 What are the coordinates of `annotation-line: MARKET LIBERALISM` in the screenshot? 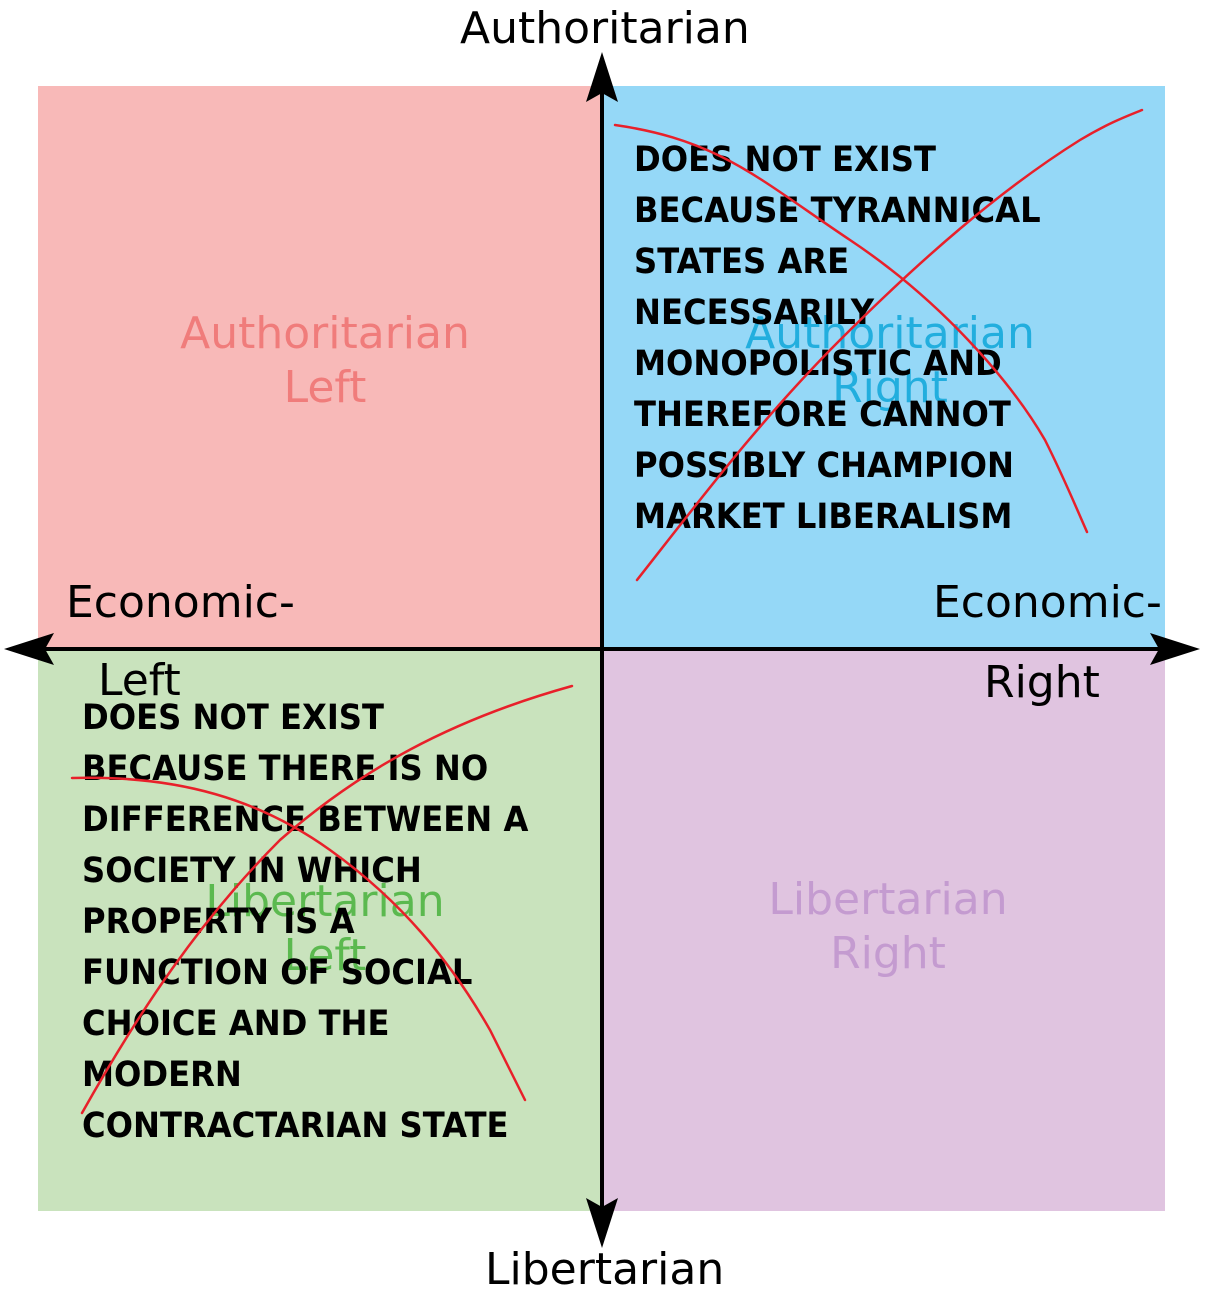 It's located at (823, 517).